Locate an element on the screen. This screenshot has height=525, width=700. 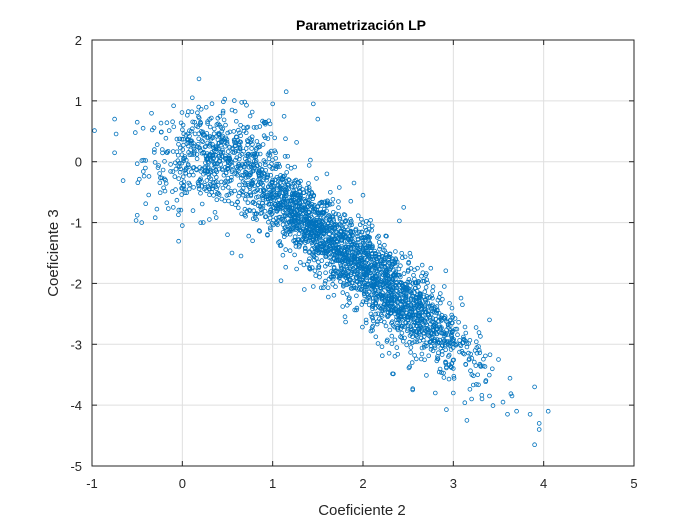
y-tick-label: -1 is located at coordinates (76, 223).